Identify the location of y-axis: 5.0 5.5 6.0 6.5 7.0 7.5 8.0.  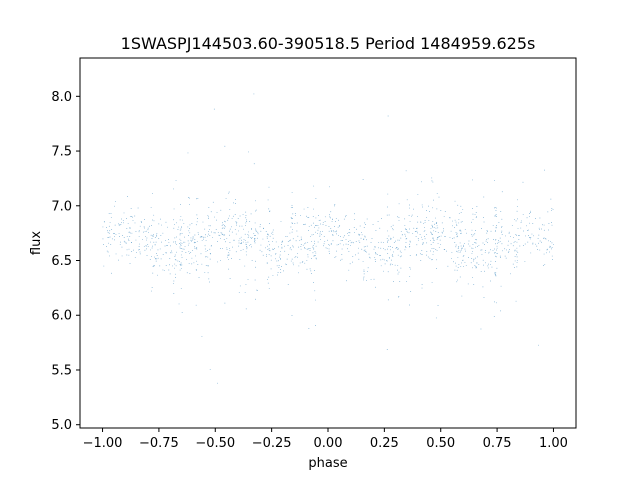
(65, 261).